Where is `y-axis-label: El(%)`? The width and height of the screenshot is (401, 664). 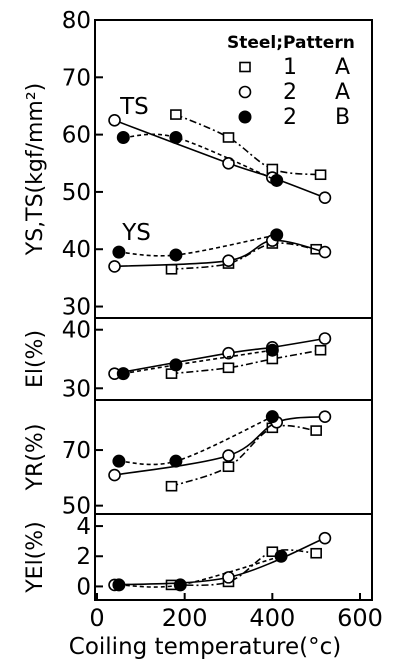 y-axis-label: El(%) is located at coordinates (35, 359).